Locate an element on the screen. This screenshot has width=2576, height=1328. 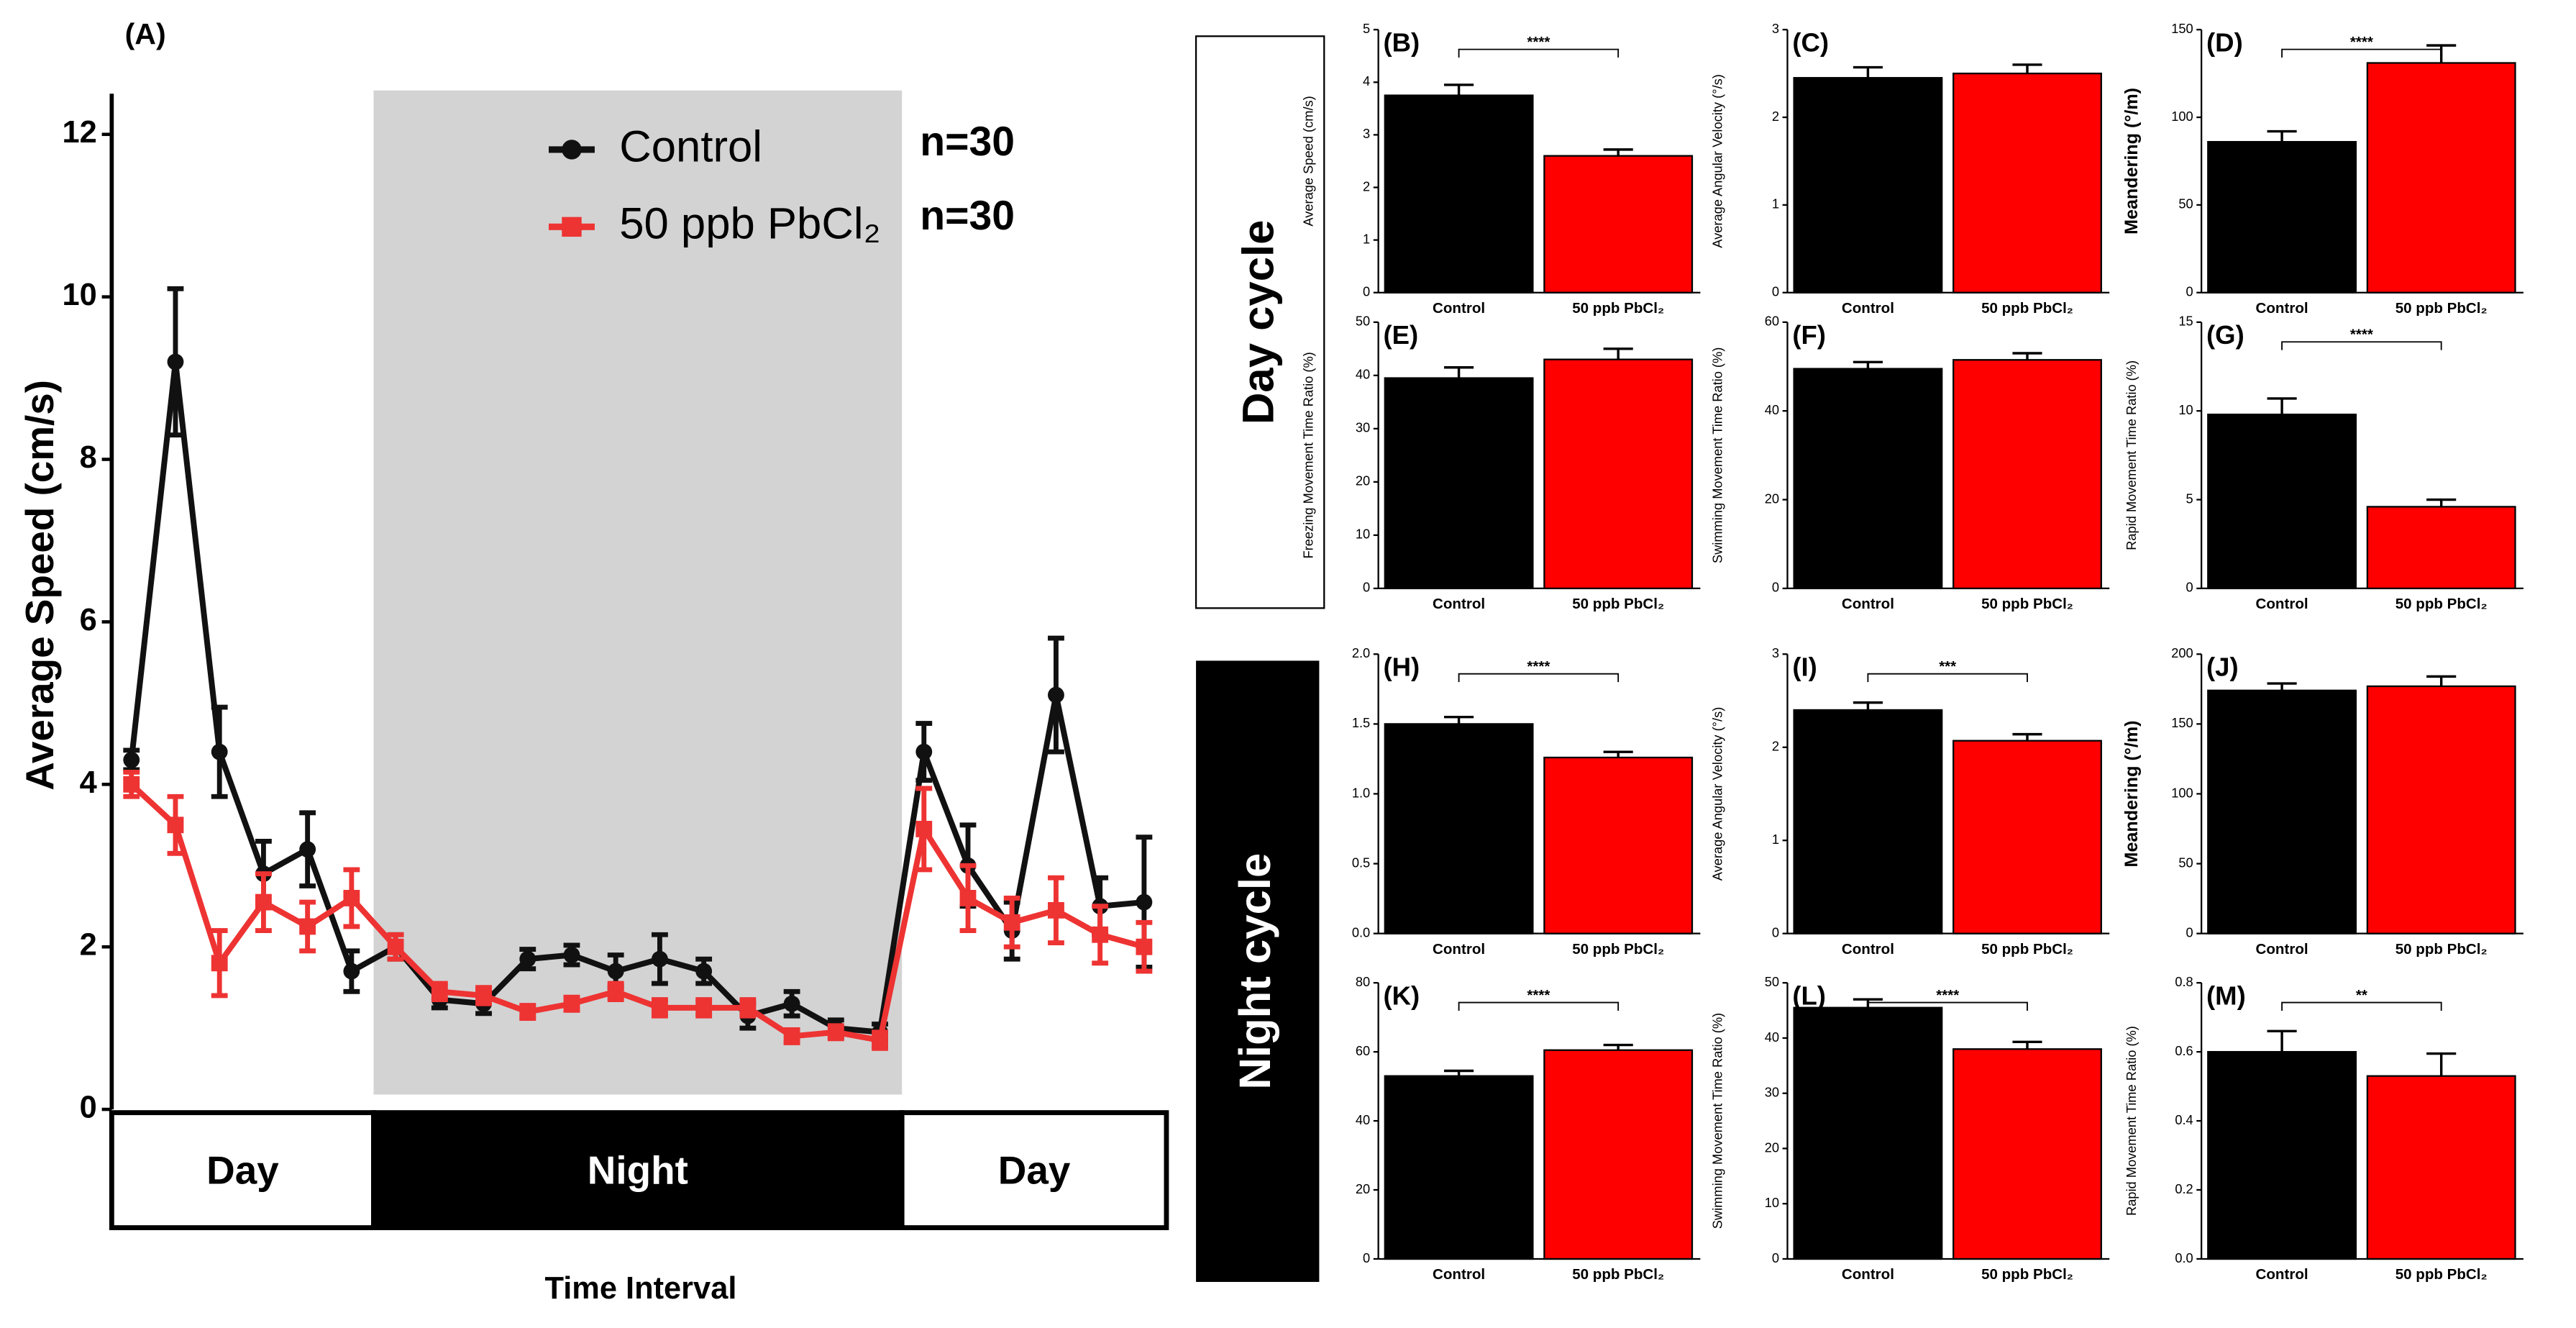
panel-title: (I) is located at coordinates (1804, 667).